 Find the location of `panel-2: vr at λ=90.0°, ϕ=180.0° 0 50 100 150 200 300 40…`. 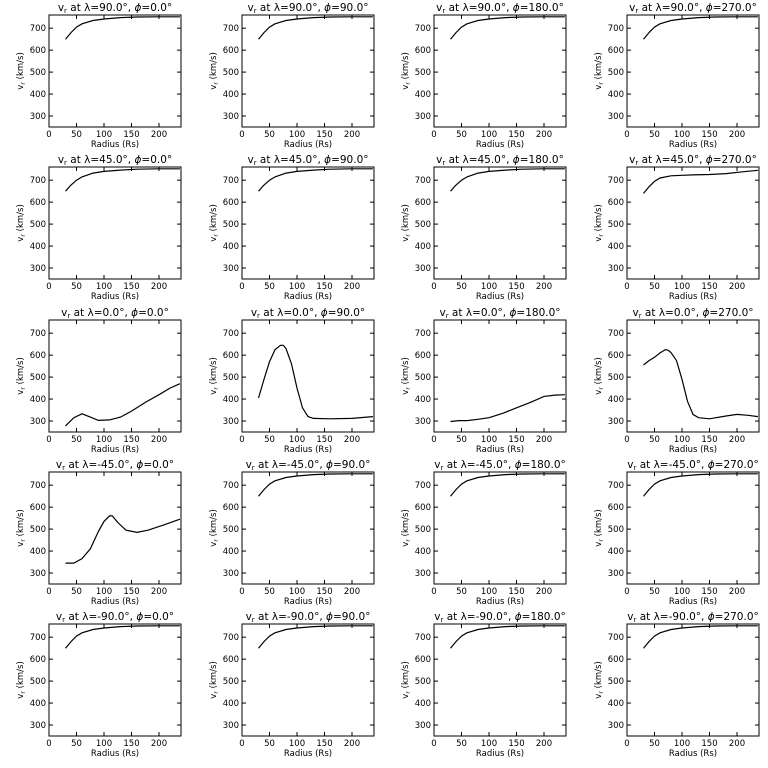

panel-2: vr at λ=90.0°, ϕ=180.0° 0 50 100 150 200 300 40… is located at coordinates (484, 76).